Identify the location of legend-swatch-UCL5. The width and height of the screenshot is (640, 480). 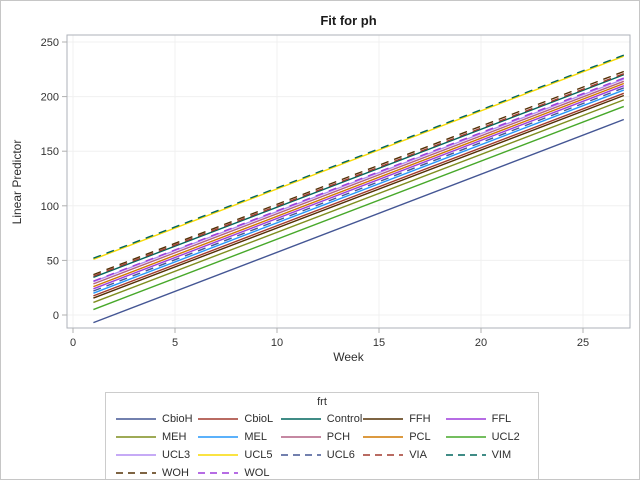
(218, 454).